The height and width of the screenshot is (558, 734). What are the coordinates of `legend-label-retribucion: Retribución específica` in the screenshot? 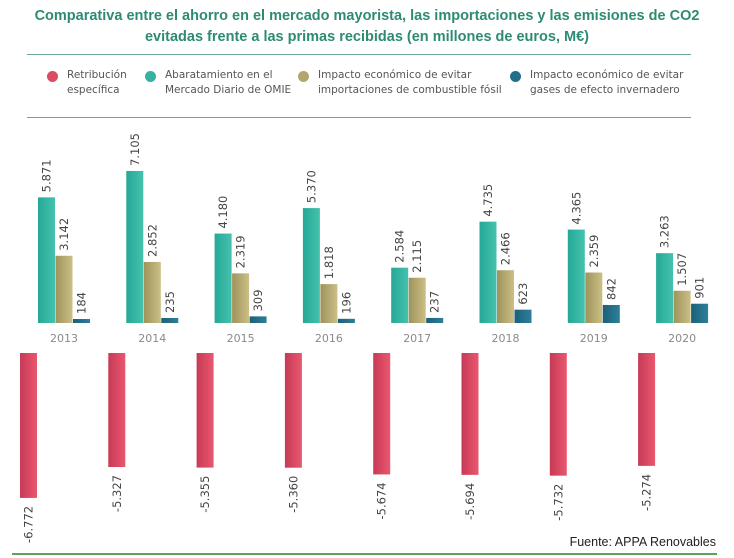 It's located at (97, 82).